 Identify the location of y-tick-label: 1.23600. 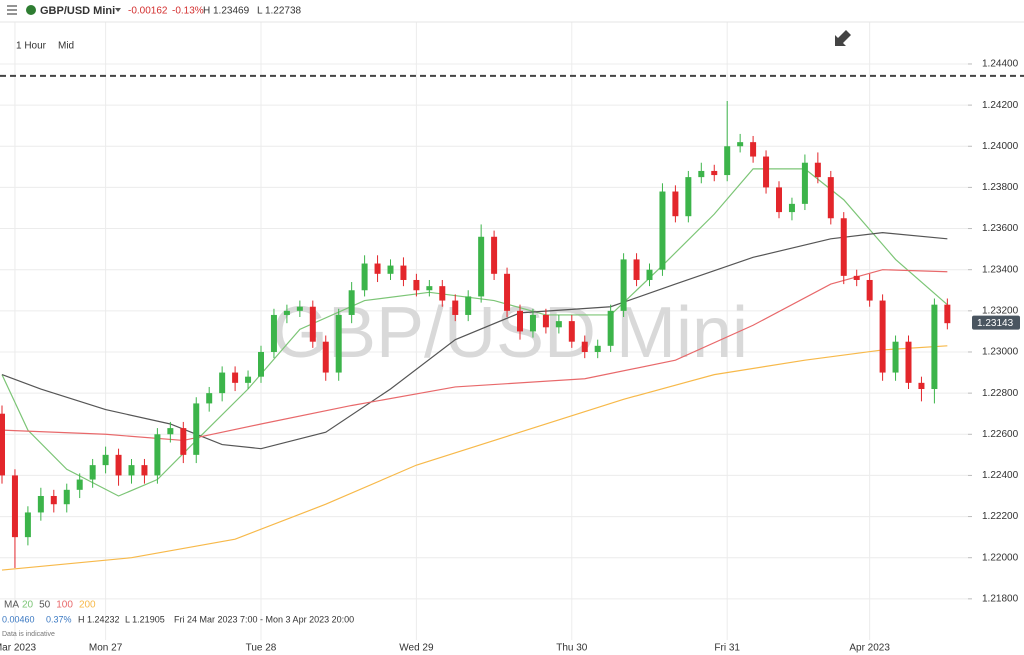
(1000, 228).